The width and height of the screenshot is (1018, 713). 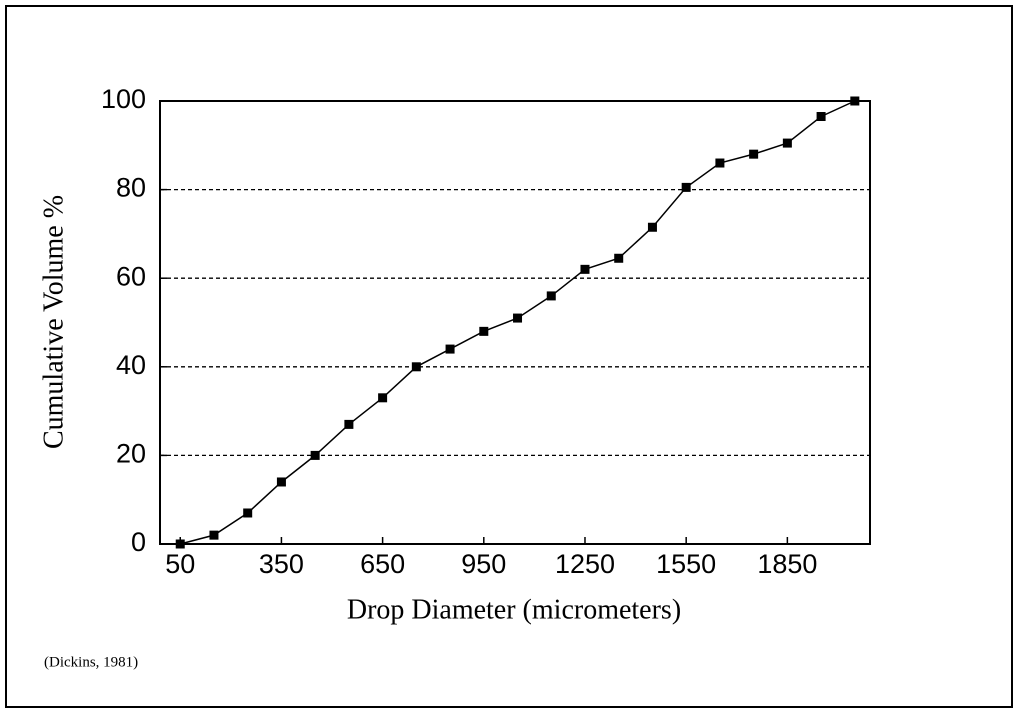 What do you see at coordinates (131, 276) in the screenshot?
I see `y-tick-label: 60` at bounding box center [131, 276].